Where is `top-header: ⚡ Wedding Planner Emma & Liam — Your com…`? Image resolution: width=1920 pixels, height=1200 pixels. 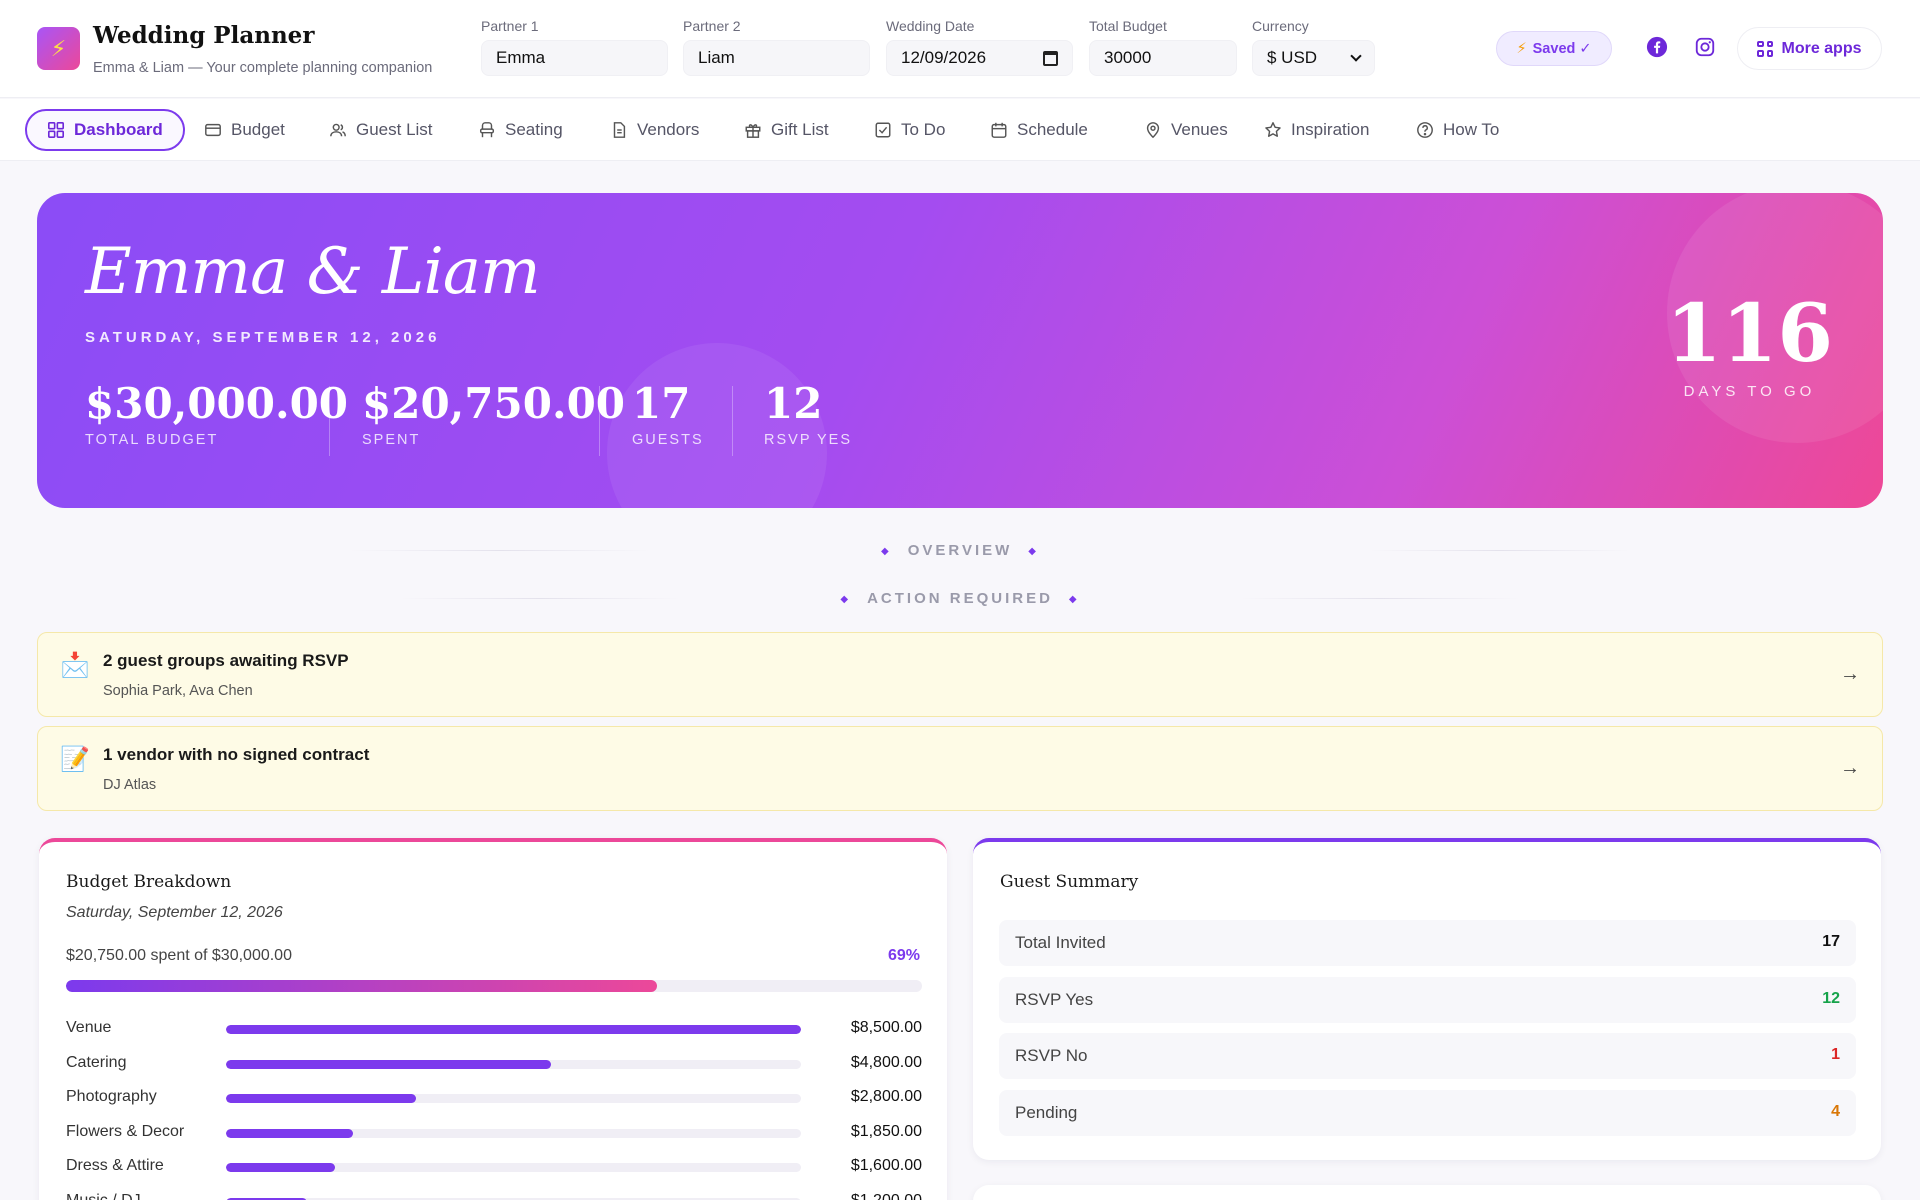 top-header: ⚡ Wedding Planner Emma & Liam — Your com… is located at coordinates (960, 49).